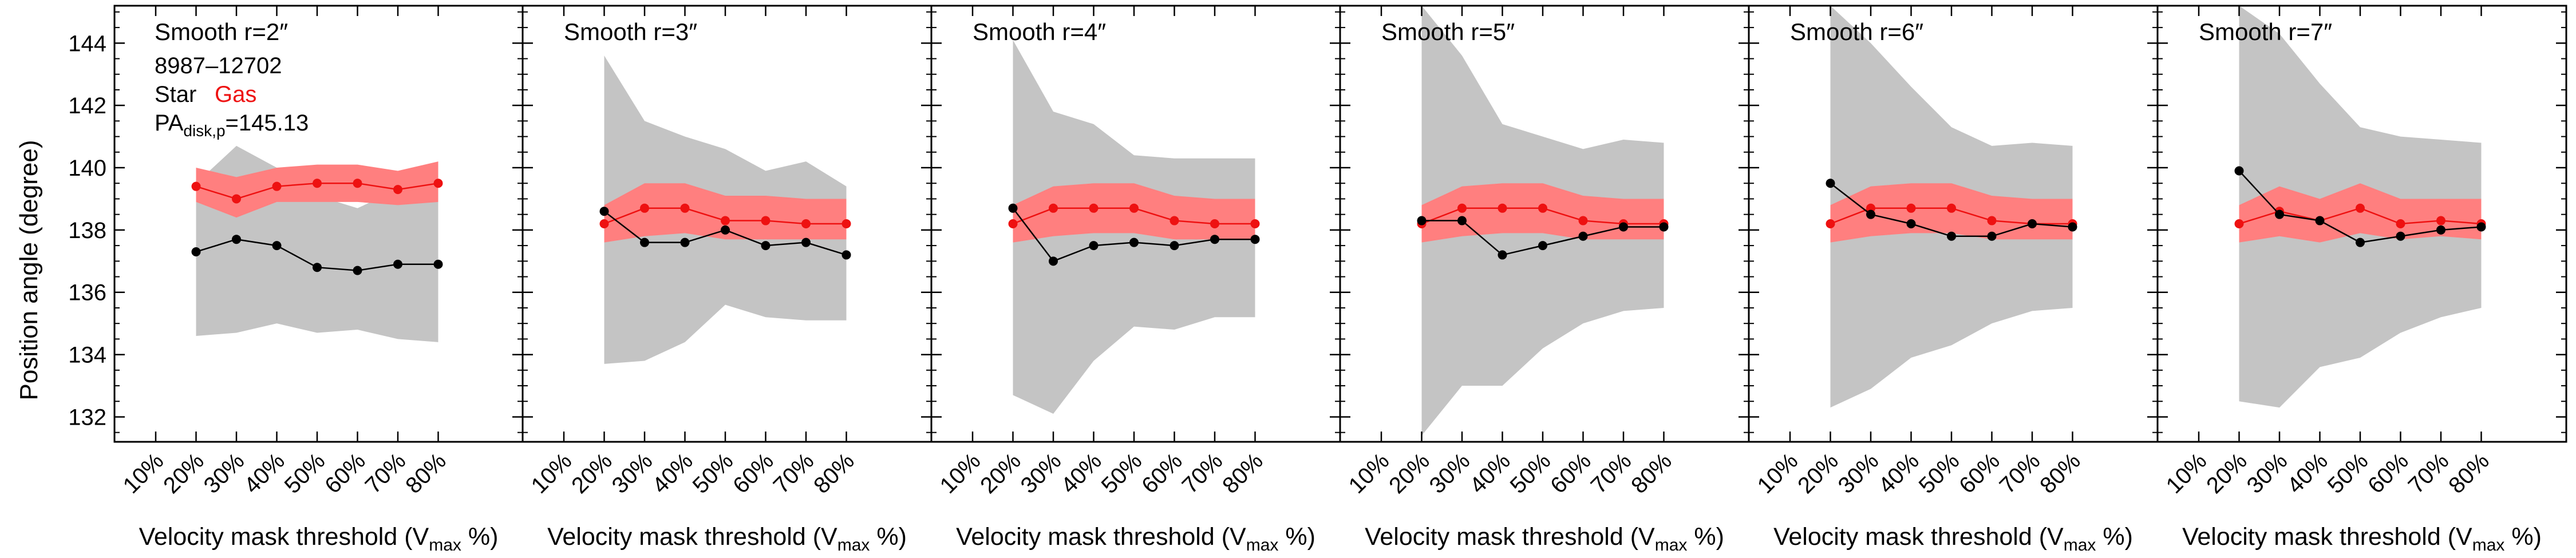 The image size is (2576, 558). Describe the element at coordinates (1448, 31) in the screenshot. I see `panel-title: Smooth r=5″` at that location.